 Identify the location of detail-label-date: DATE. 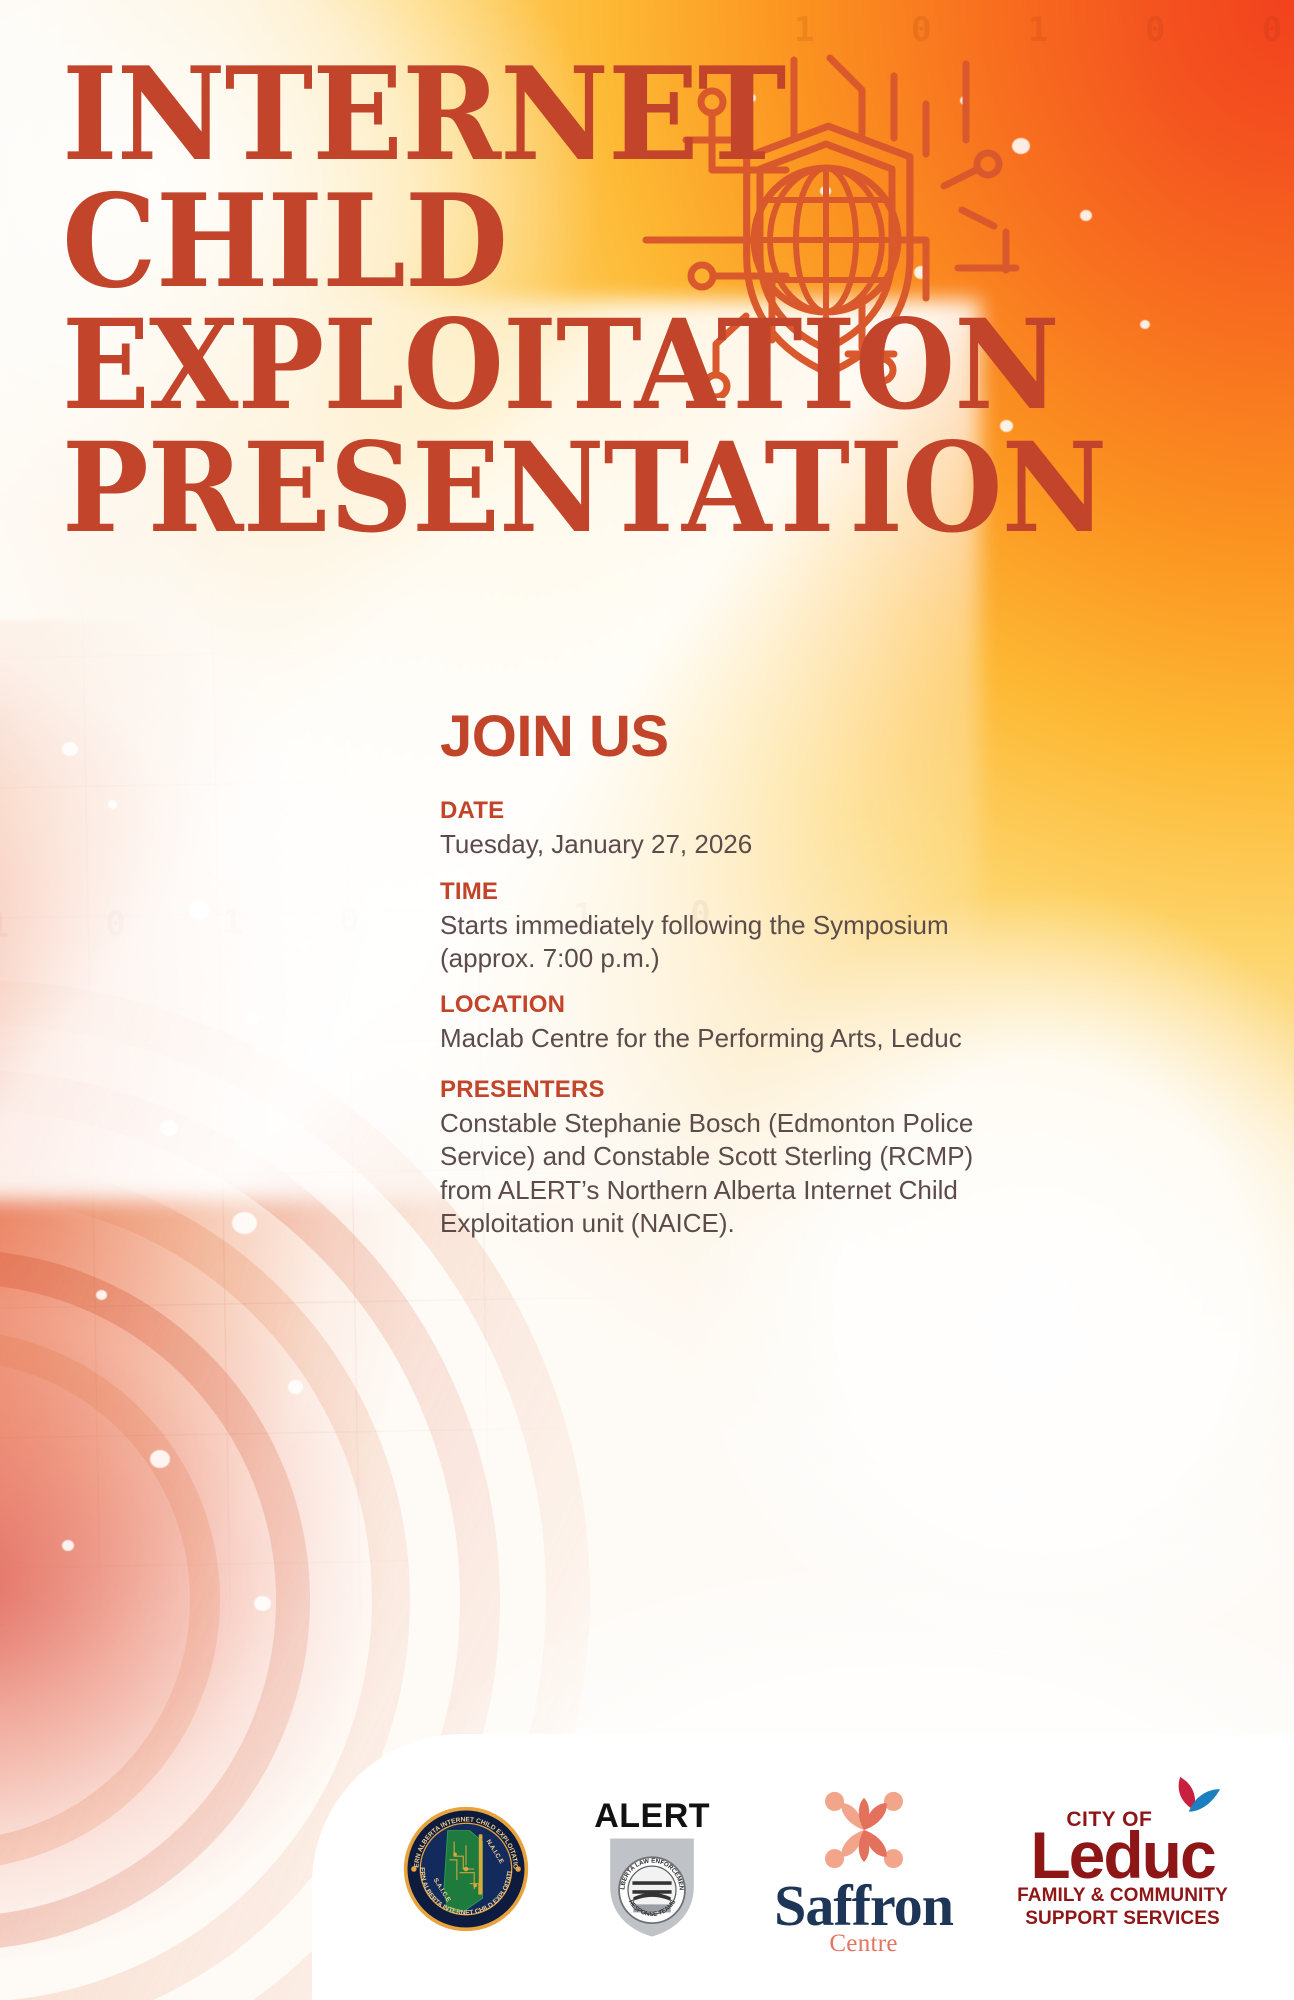
(472, 810).